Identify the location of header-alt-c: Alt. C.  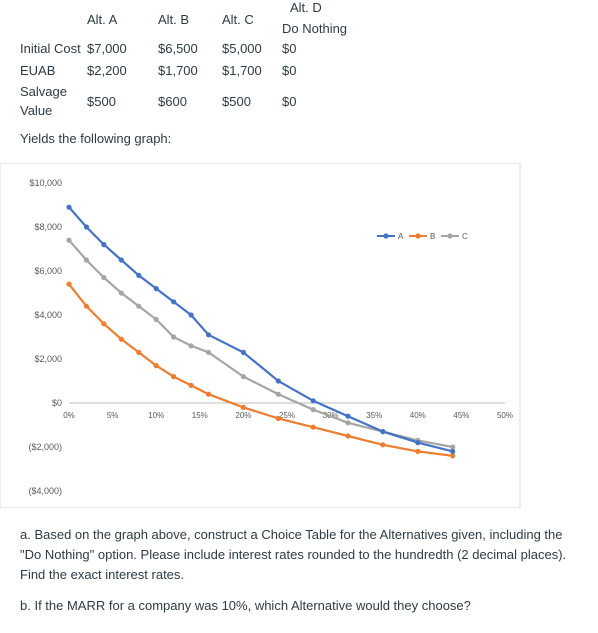
(238, 19).